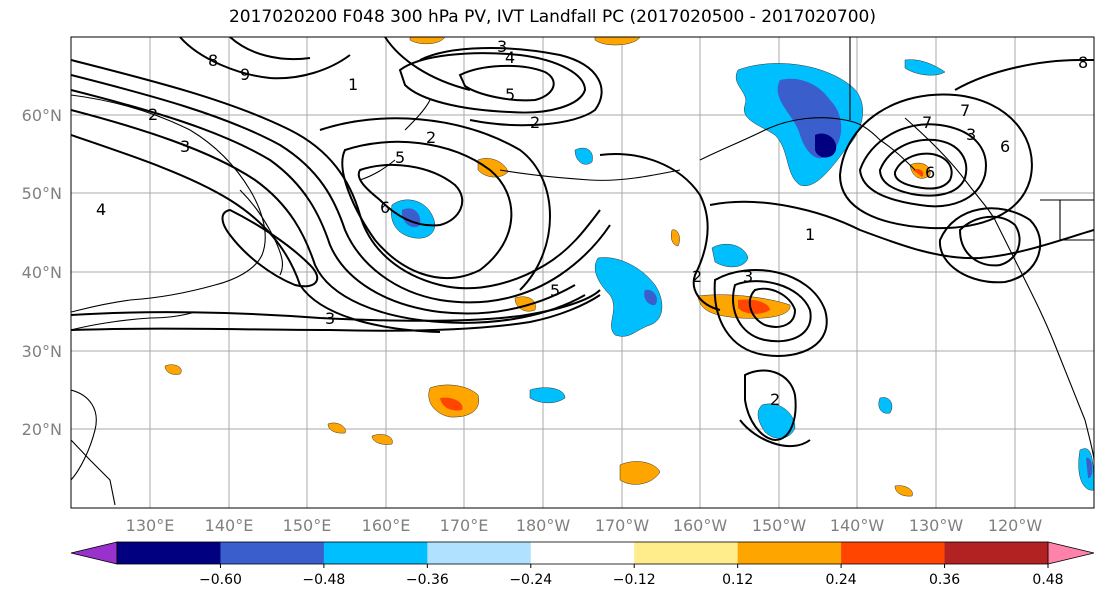  What do you see at coordinates (700, 525) in the screenshot?
I see `lon-label: 160°W` at bounding box center [700, 525].